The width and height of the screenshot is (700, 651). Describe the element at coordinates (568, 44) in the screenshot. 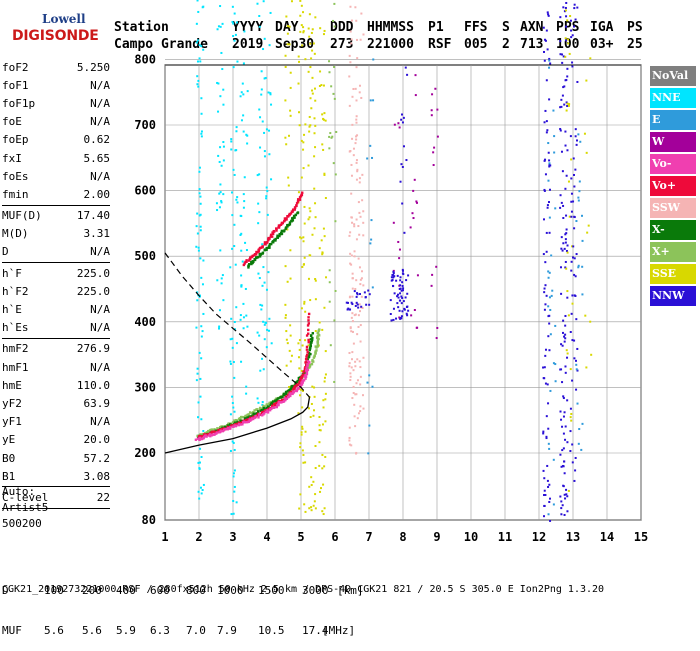

I see `header-value: 100` at that location.